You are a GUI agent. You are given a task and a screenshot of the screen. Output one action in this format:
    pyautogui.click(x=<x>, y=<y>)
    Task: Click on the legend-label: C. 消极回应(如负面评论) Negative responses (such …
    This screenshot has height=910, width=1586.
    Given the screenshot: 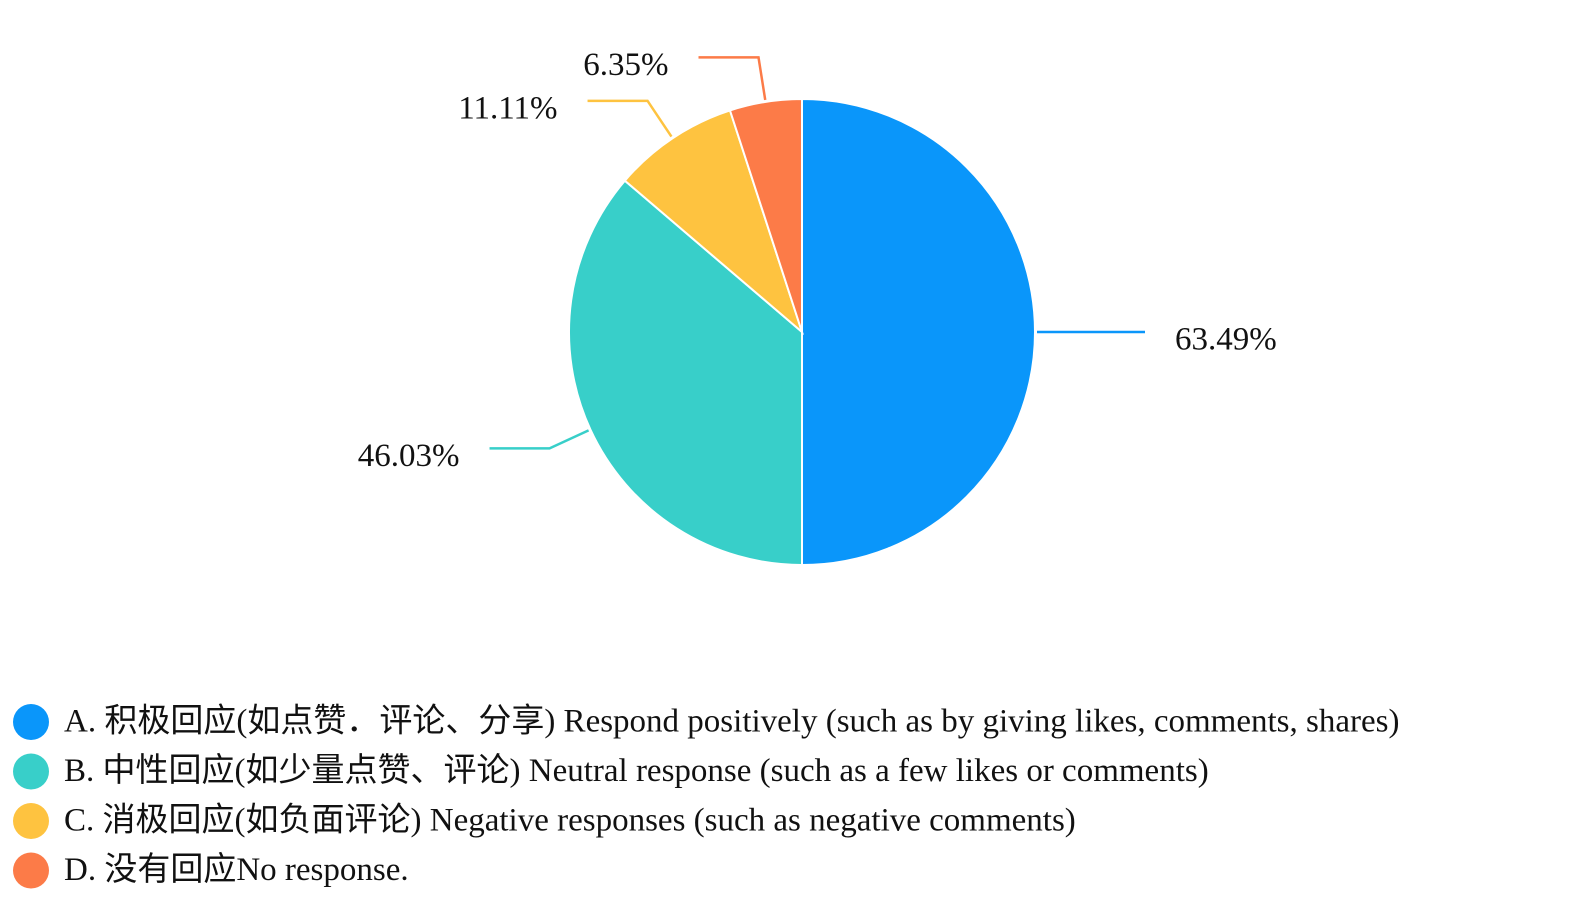 What is the action you would take?
    pyautogui.click(x=570, y=820)
    